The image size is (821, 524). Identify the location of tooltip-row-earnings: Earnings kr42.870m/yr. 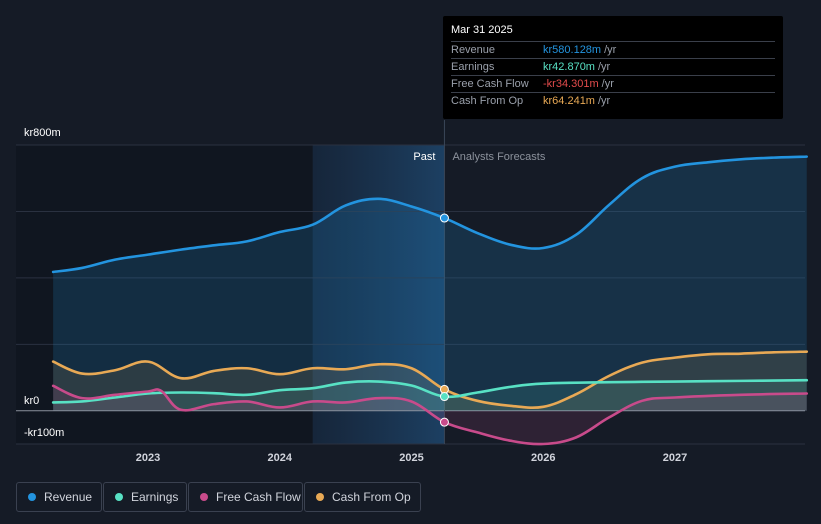
(613, 67).